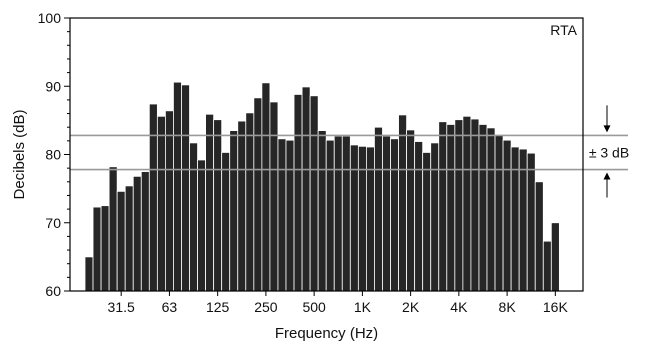 The image size is (648, 346). I want to click on x-axis-title: Frequency (Hz), so click(326, 333).